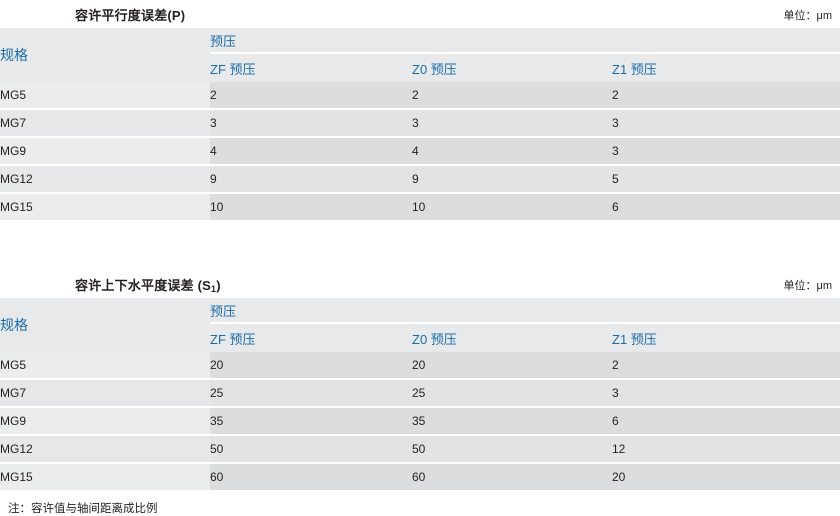 Image resolution: width=840 pixels, height=516 pixels. I want to click on table-caption-parallelism: 容许平行度误差(P) 单位：μm, so click(420, 14).